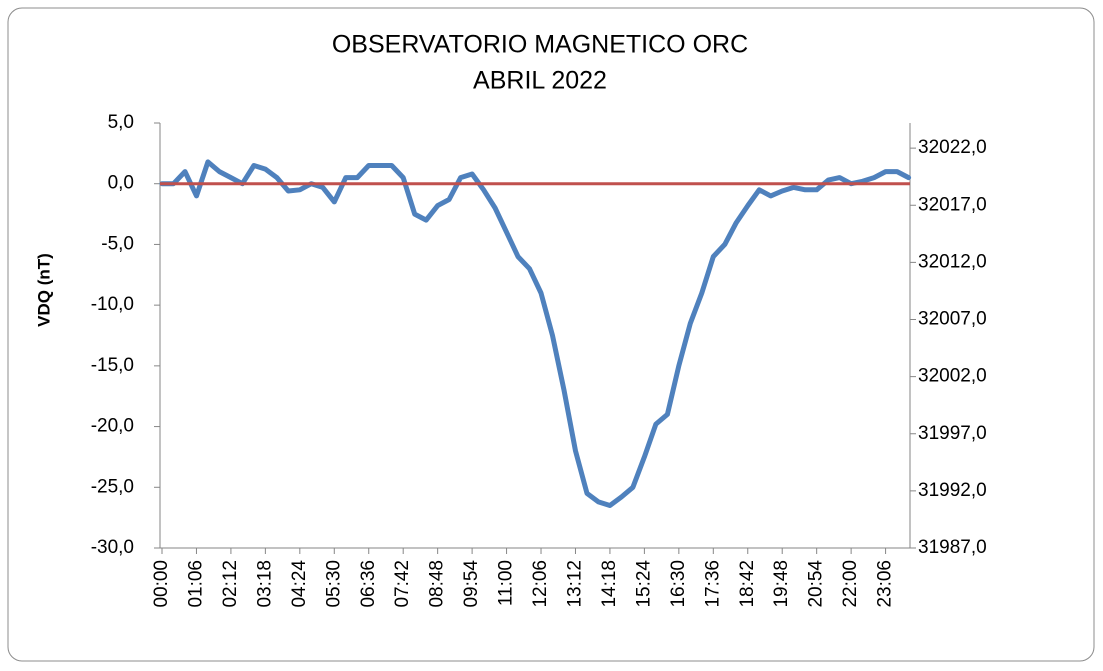  Describe the element at coordinates (952, 261) in the screenshot. I see `y2-tick-label: 32012,0` at that location.